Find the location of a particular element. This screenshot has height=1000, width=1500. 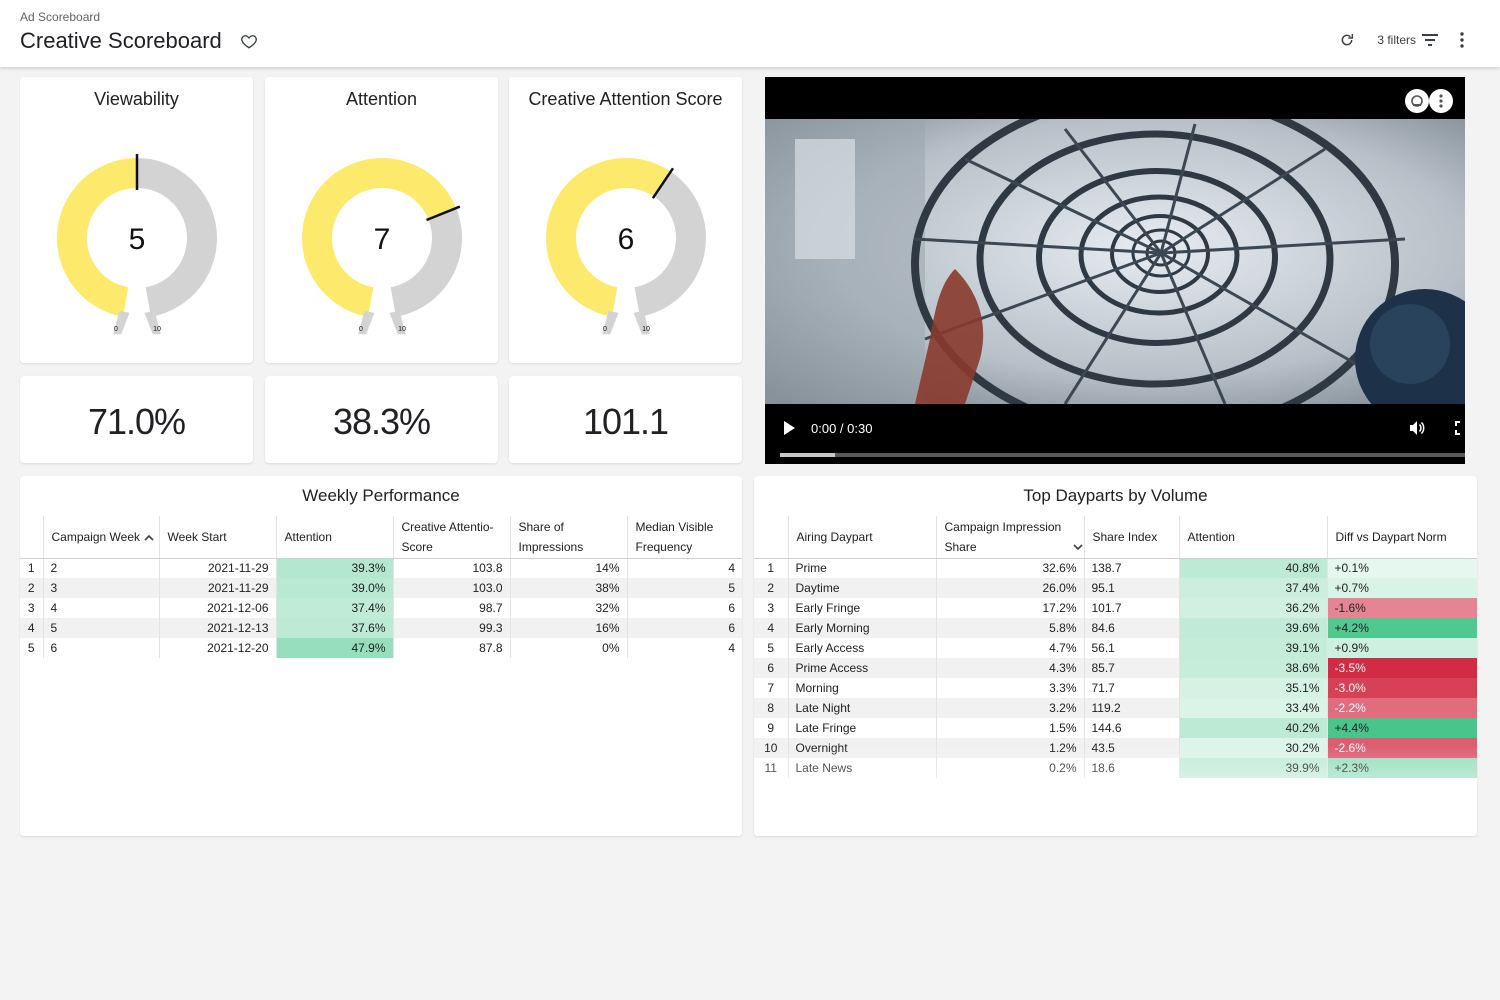

play-icon is located at coordinates (789, 428).